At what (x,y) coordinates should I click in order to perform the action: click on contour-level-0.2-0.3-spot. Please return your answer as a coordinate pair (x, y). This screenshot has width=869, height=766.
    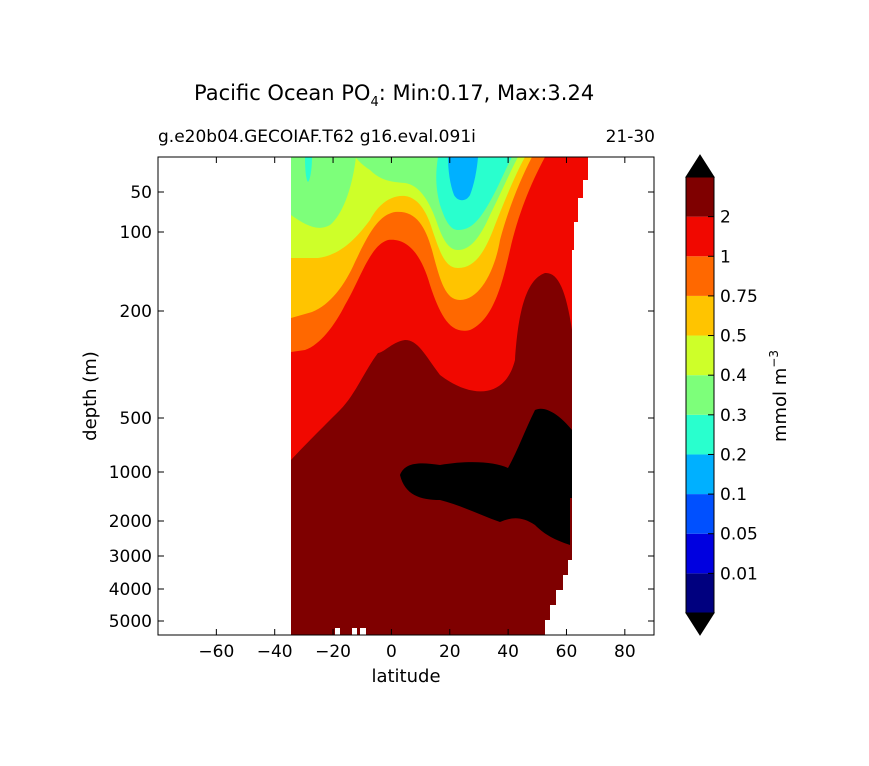
    Looking at the image, I should click on (308, 169).